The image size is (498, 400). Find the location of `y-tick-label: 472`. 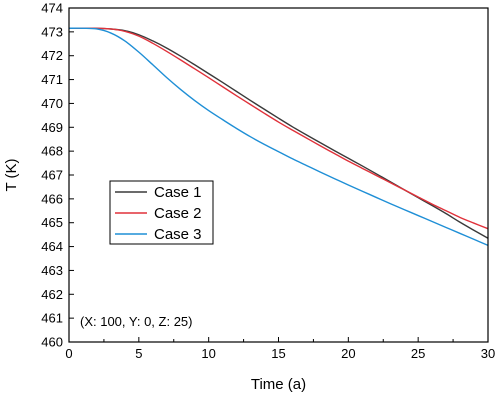

y-tick-label: 472 is located at coordinates (52, 55).